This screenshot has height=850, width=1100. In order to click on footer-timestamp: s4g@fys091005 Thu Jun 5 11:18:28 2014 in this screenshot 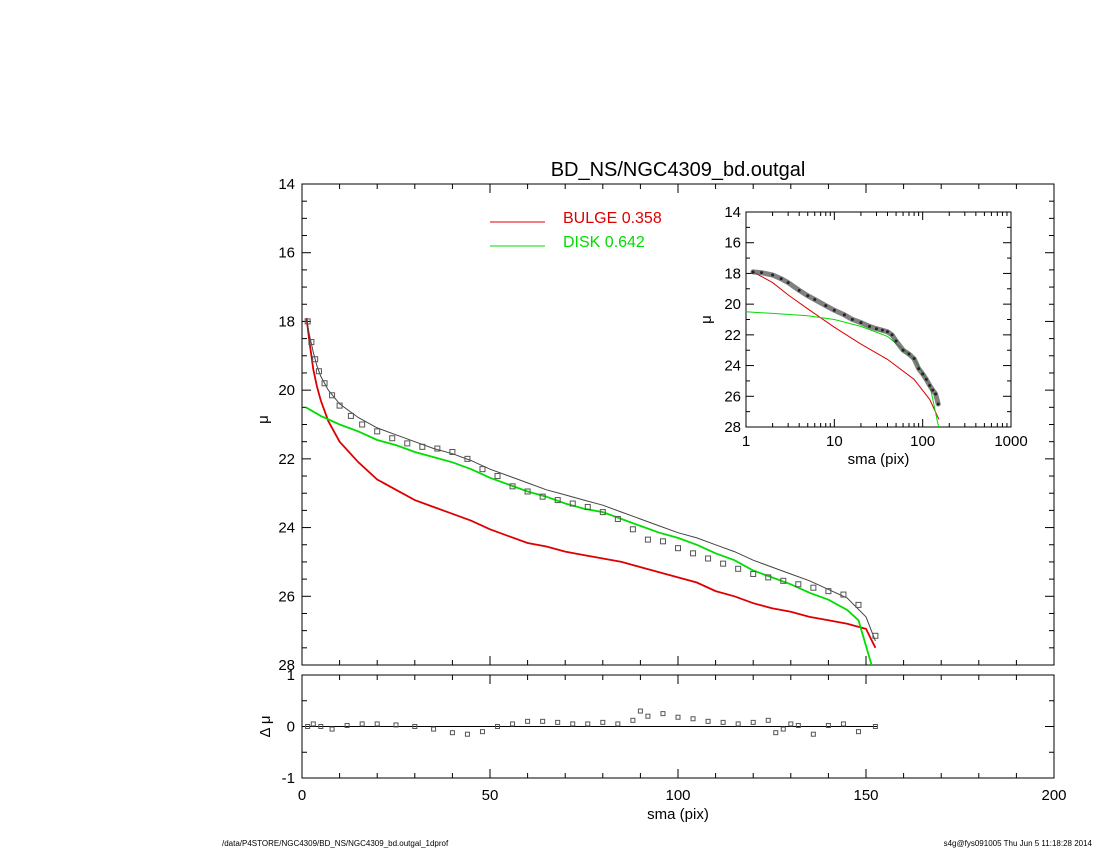, I will do `click(1017, 843)`.